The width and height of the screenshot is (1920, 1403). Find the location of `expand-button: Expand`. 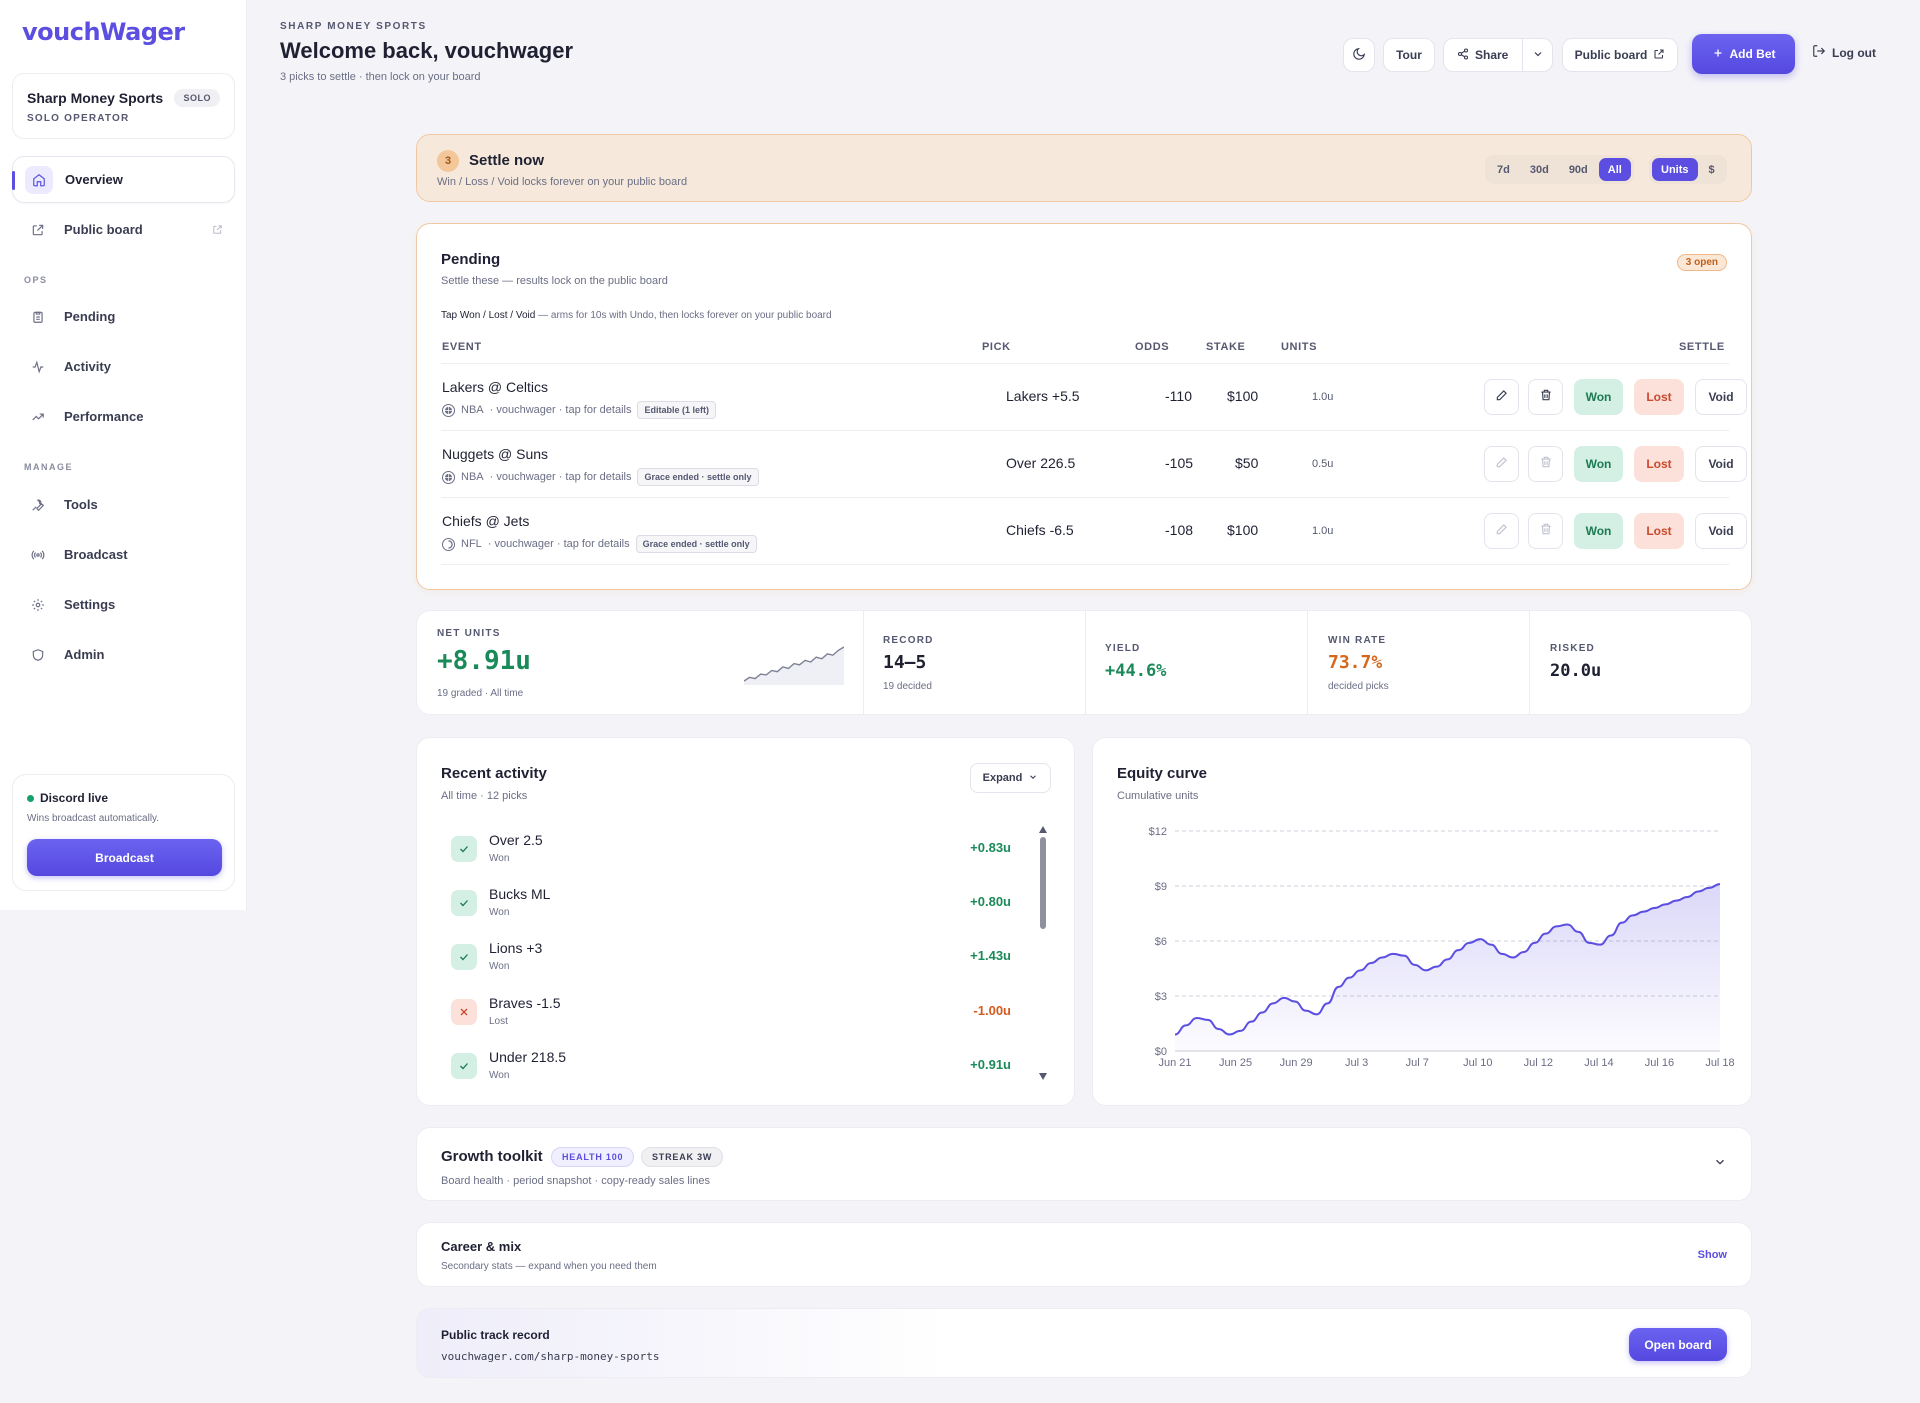

expand-button: Expand is located at coordinates (1010, 778).